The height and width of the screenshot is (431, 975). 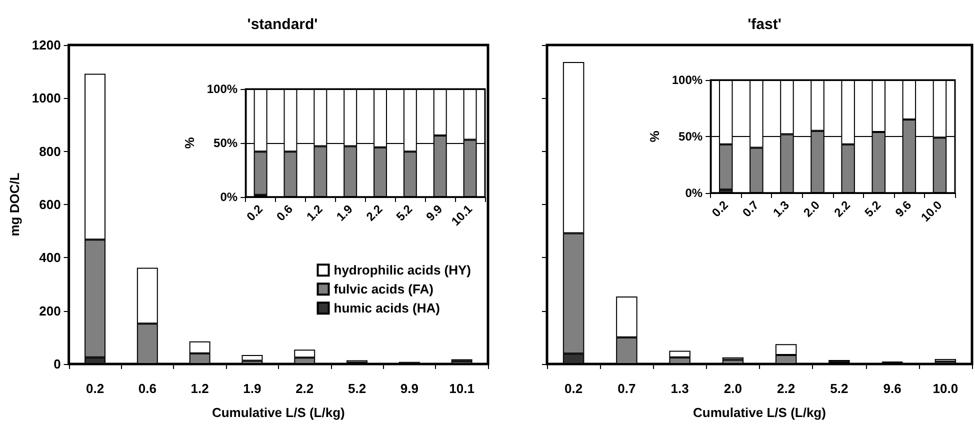 I want to click on y-tick-label: 800, so click(x=50, y=151).